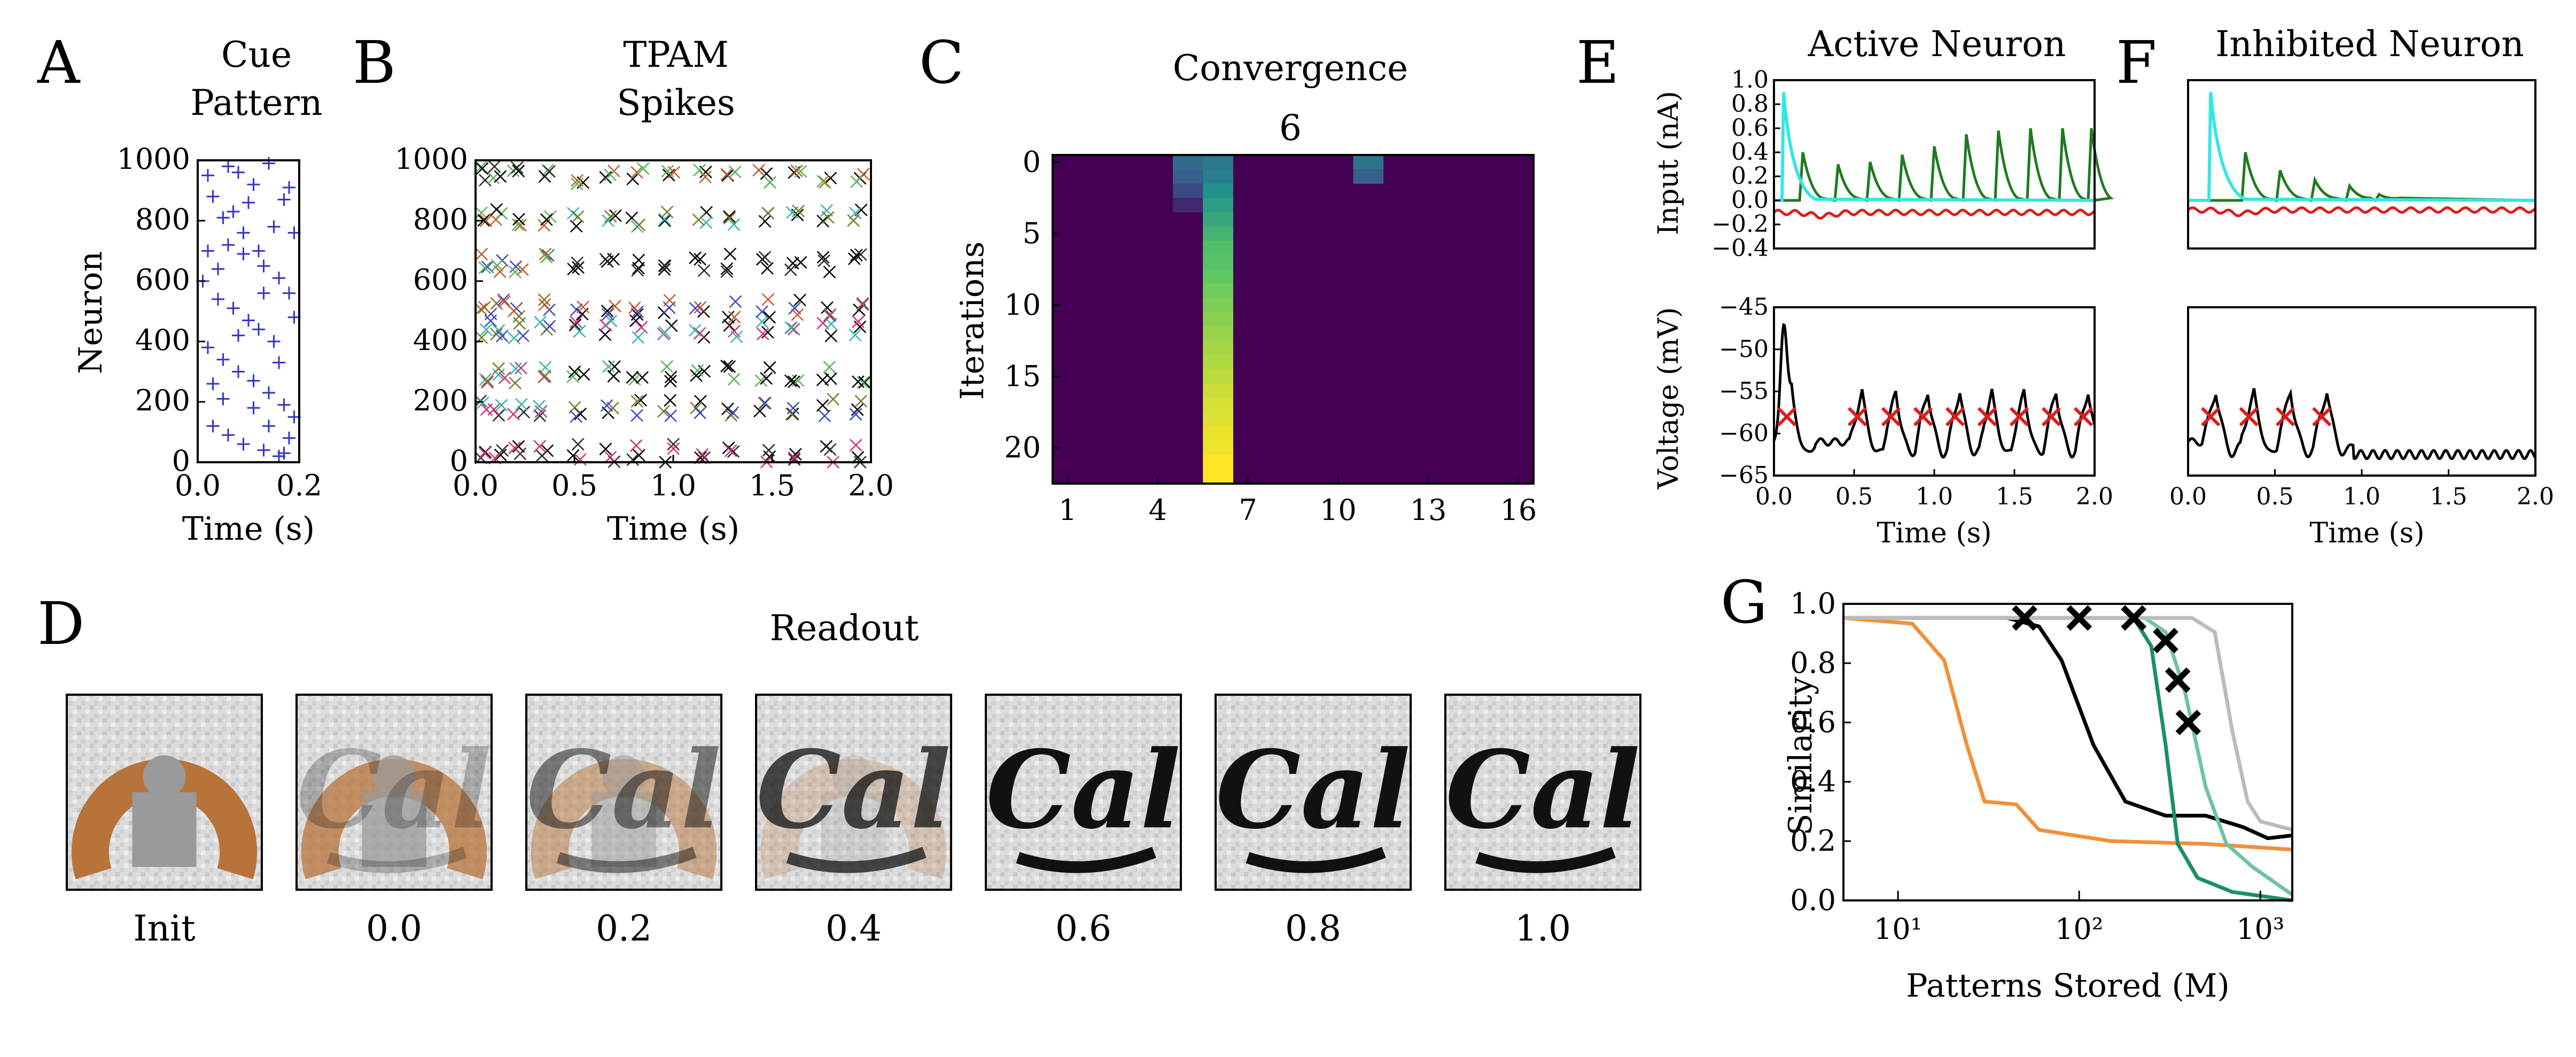 The height and width of the screenshot is (1057, 2576). I want to click on readout-label: 0.0, so click(394, 928).